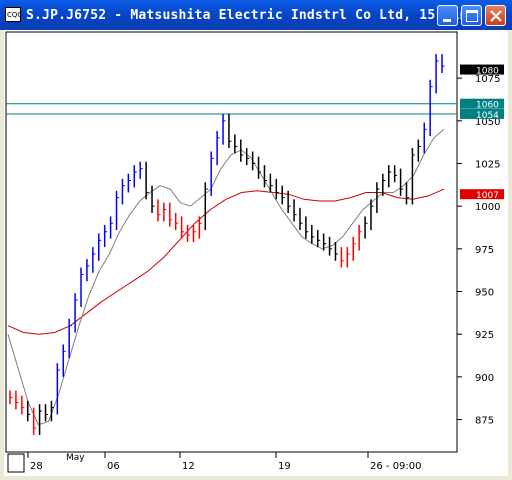 The image size is (512, 480). What do you see at coordinates (396, 466) in the screenshot?
I see `x-tick-label: 26 - 09:00` at bounding box center [396, 466].